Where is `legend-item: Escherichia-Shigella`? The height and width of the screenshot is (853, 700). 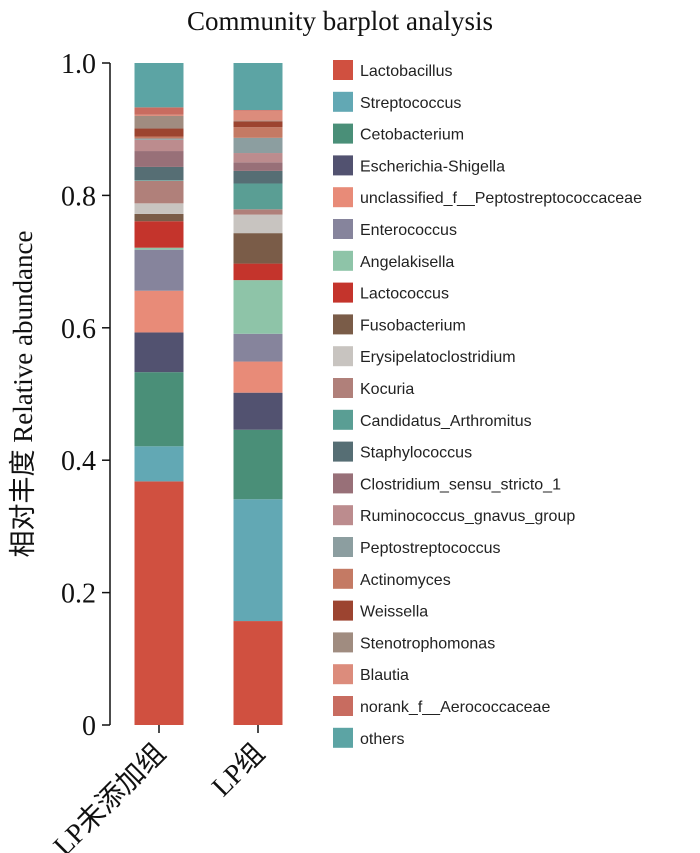 legend-item: Escherichia-Shigella is located at coordinates (419, 165).